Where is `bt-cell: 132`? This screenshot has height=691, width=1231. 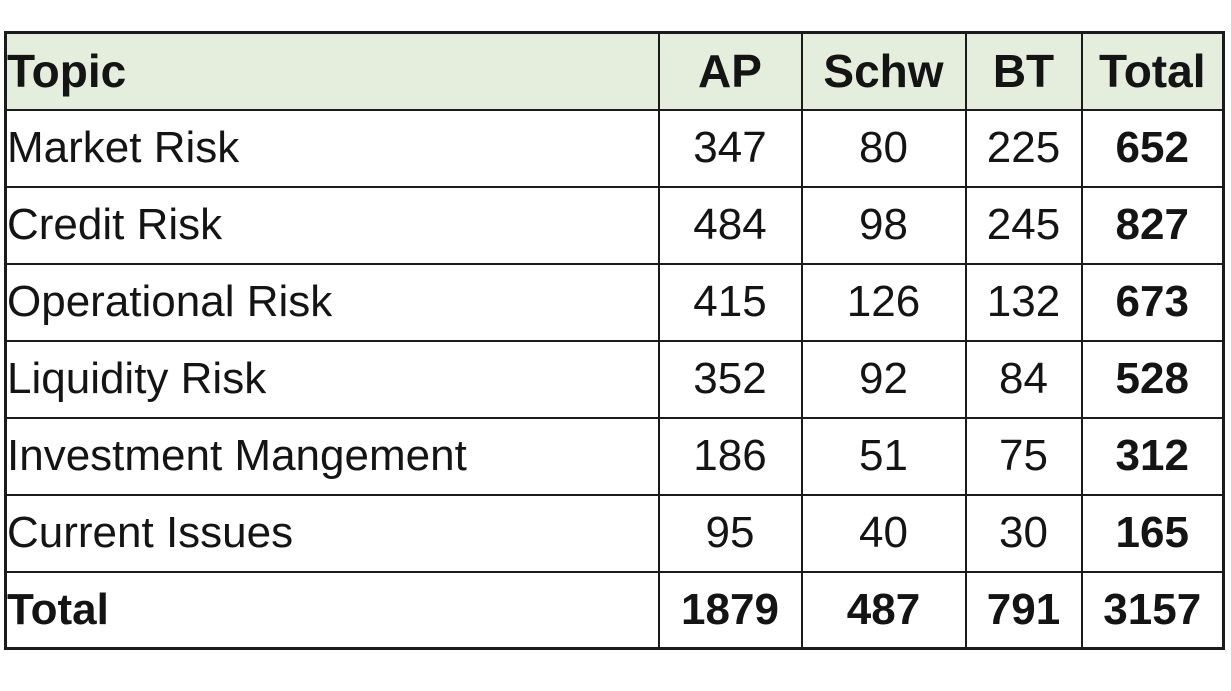
bt-cell: 132 is located at coordinates (1023, 302).